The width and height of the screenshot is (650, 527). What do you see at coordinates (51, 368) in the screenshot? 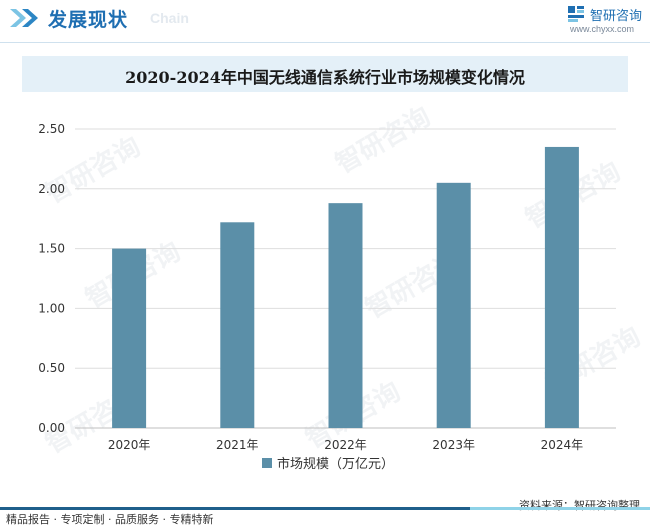
I see `y-tick-label: 0.50` at bounding box center [51, 368].